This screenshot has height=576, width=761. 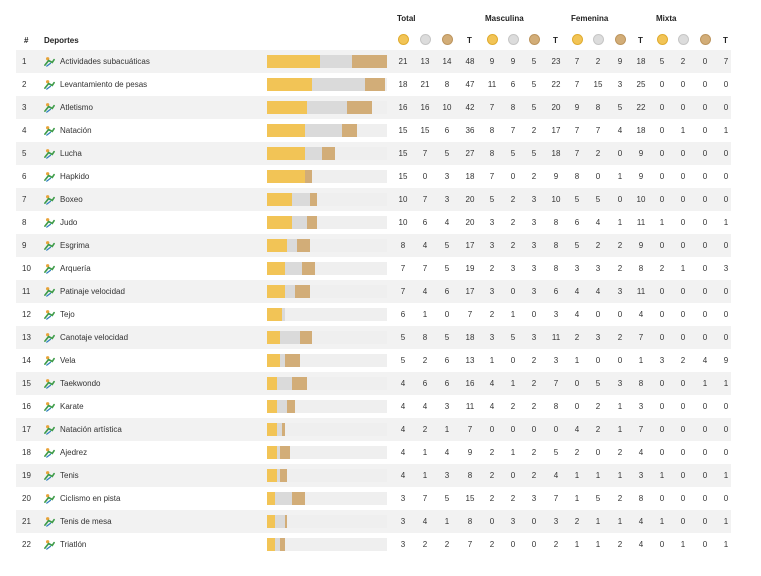 I want to click on table-row: 13 Canotaje velocidad 5 8 5 18 3 5 3 11 2 3 2 7 0 0 0 0, so click(x=373, y=337).